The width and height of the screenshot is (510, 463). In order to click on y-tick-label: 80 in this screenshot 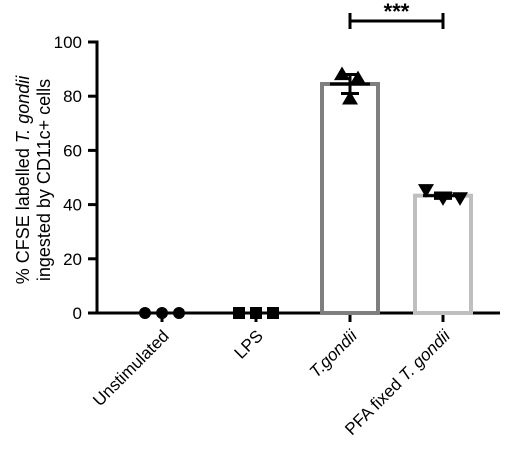, I will do `click(72, 96)`.